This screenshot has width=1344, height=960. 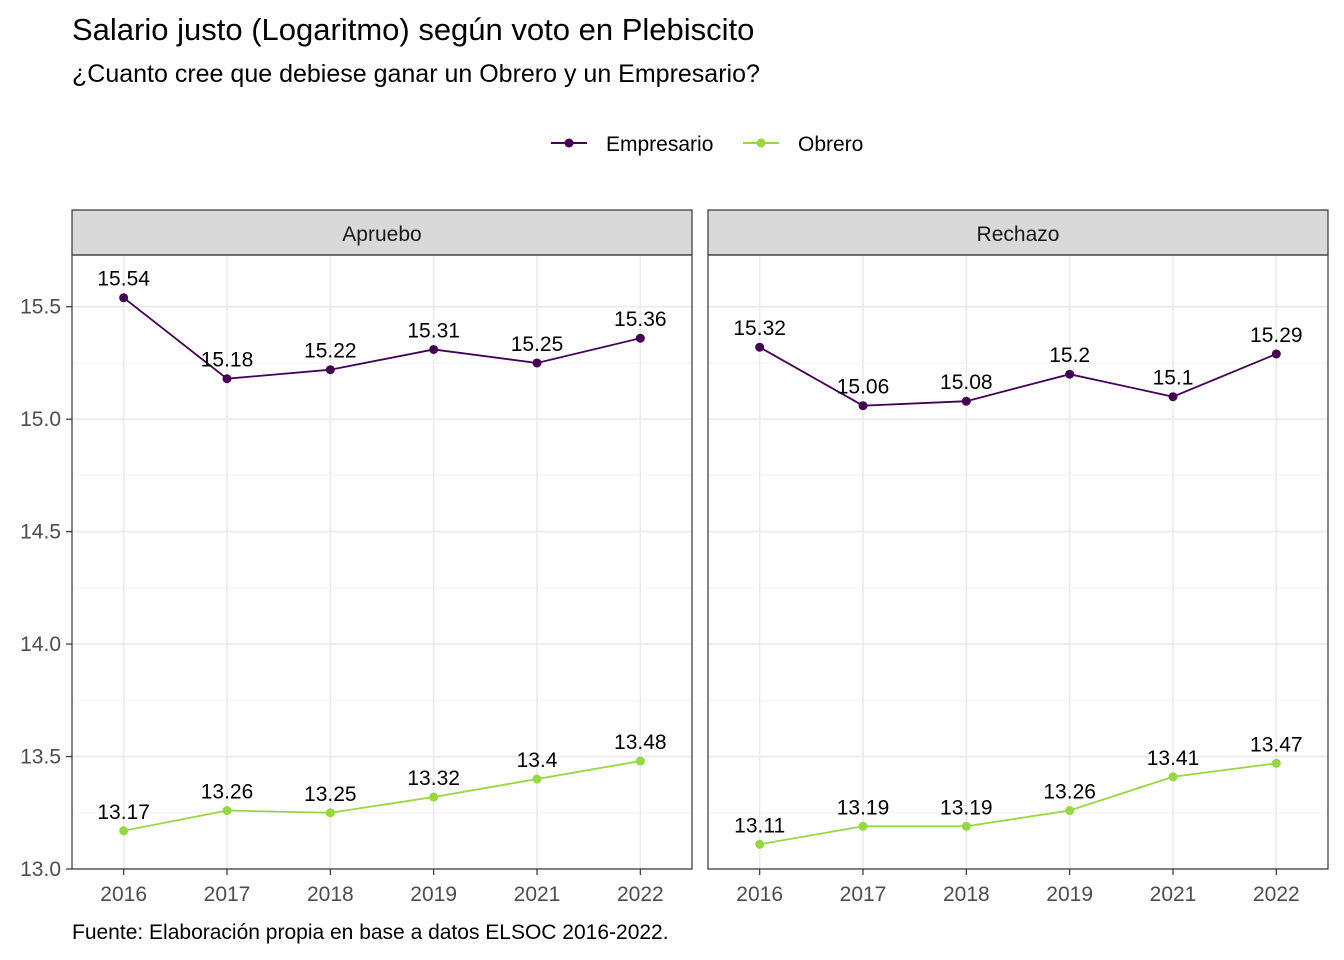 What do you see at coordinates (330, 351) in the screenshot?
I see `data-label: 15.22` at bounding box center [330, 351].